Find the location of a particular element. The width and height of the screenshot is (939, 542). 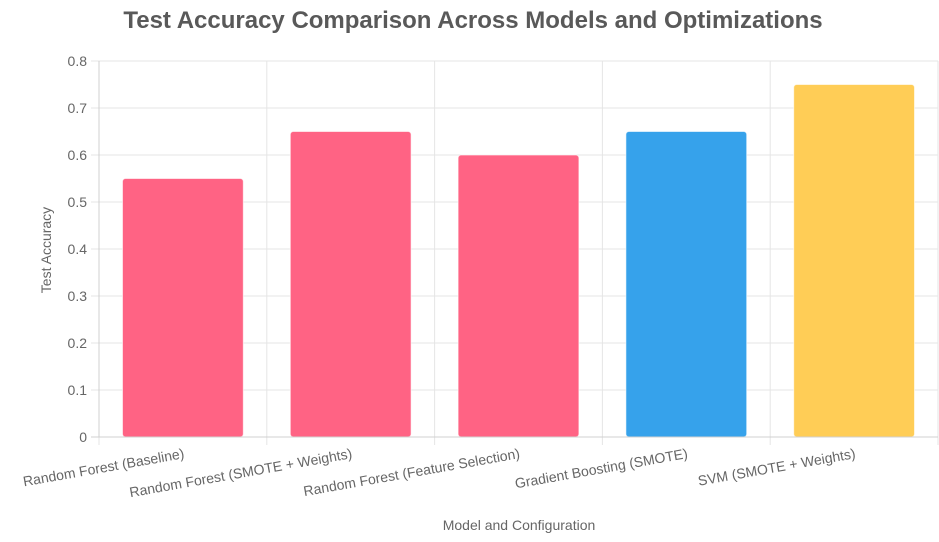

y-tick-label: 0.8 is located at coordinates (78, 61).